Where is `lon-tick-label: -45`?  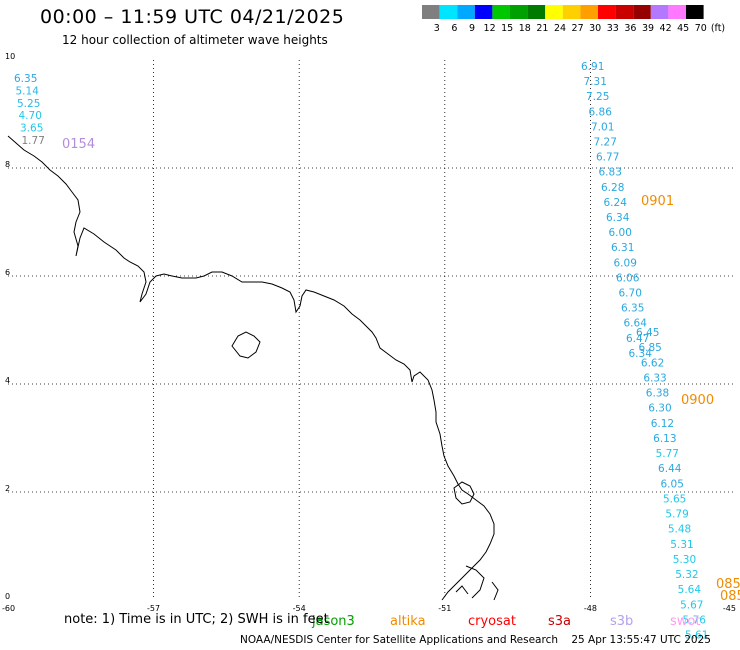 lon-tick-label: -45 is located at coordinates (729, 608).